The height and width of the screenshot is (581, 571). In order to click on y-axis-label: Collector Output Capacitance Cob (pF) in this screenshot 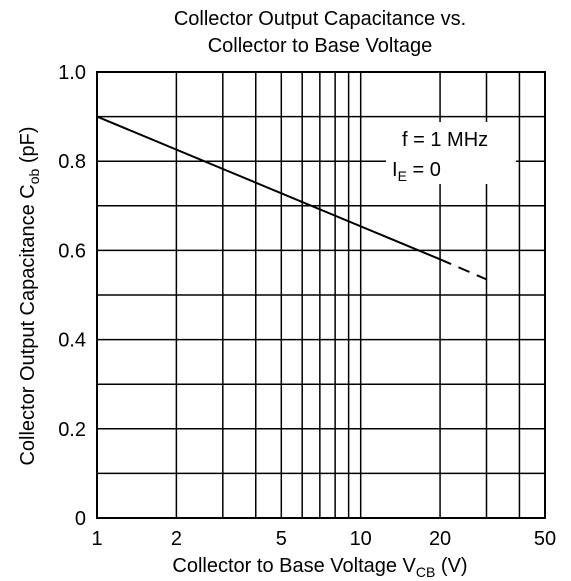, I will do `click(29, 295)`.